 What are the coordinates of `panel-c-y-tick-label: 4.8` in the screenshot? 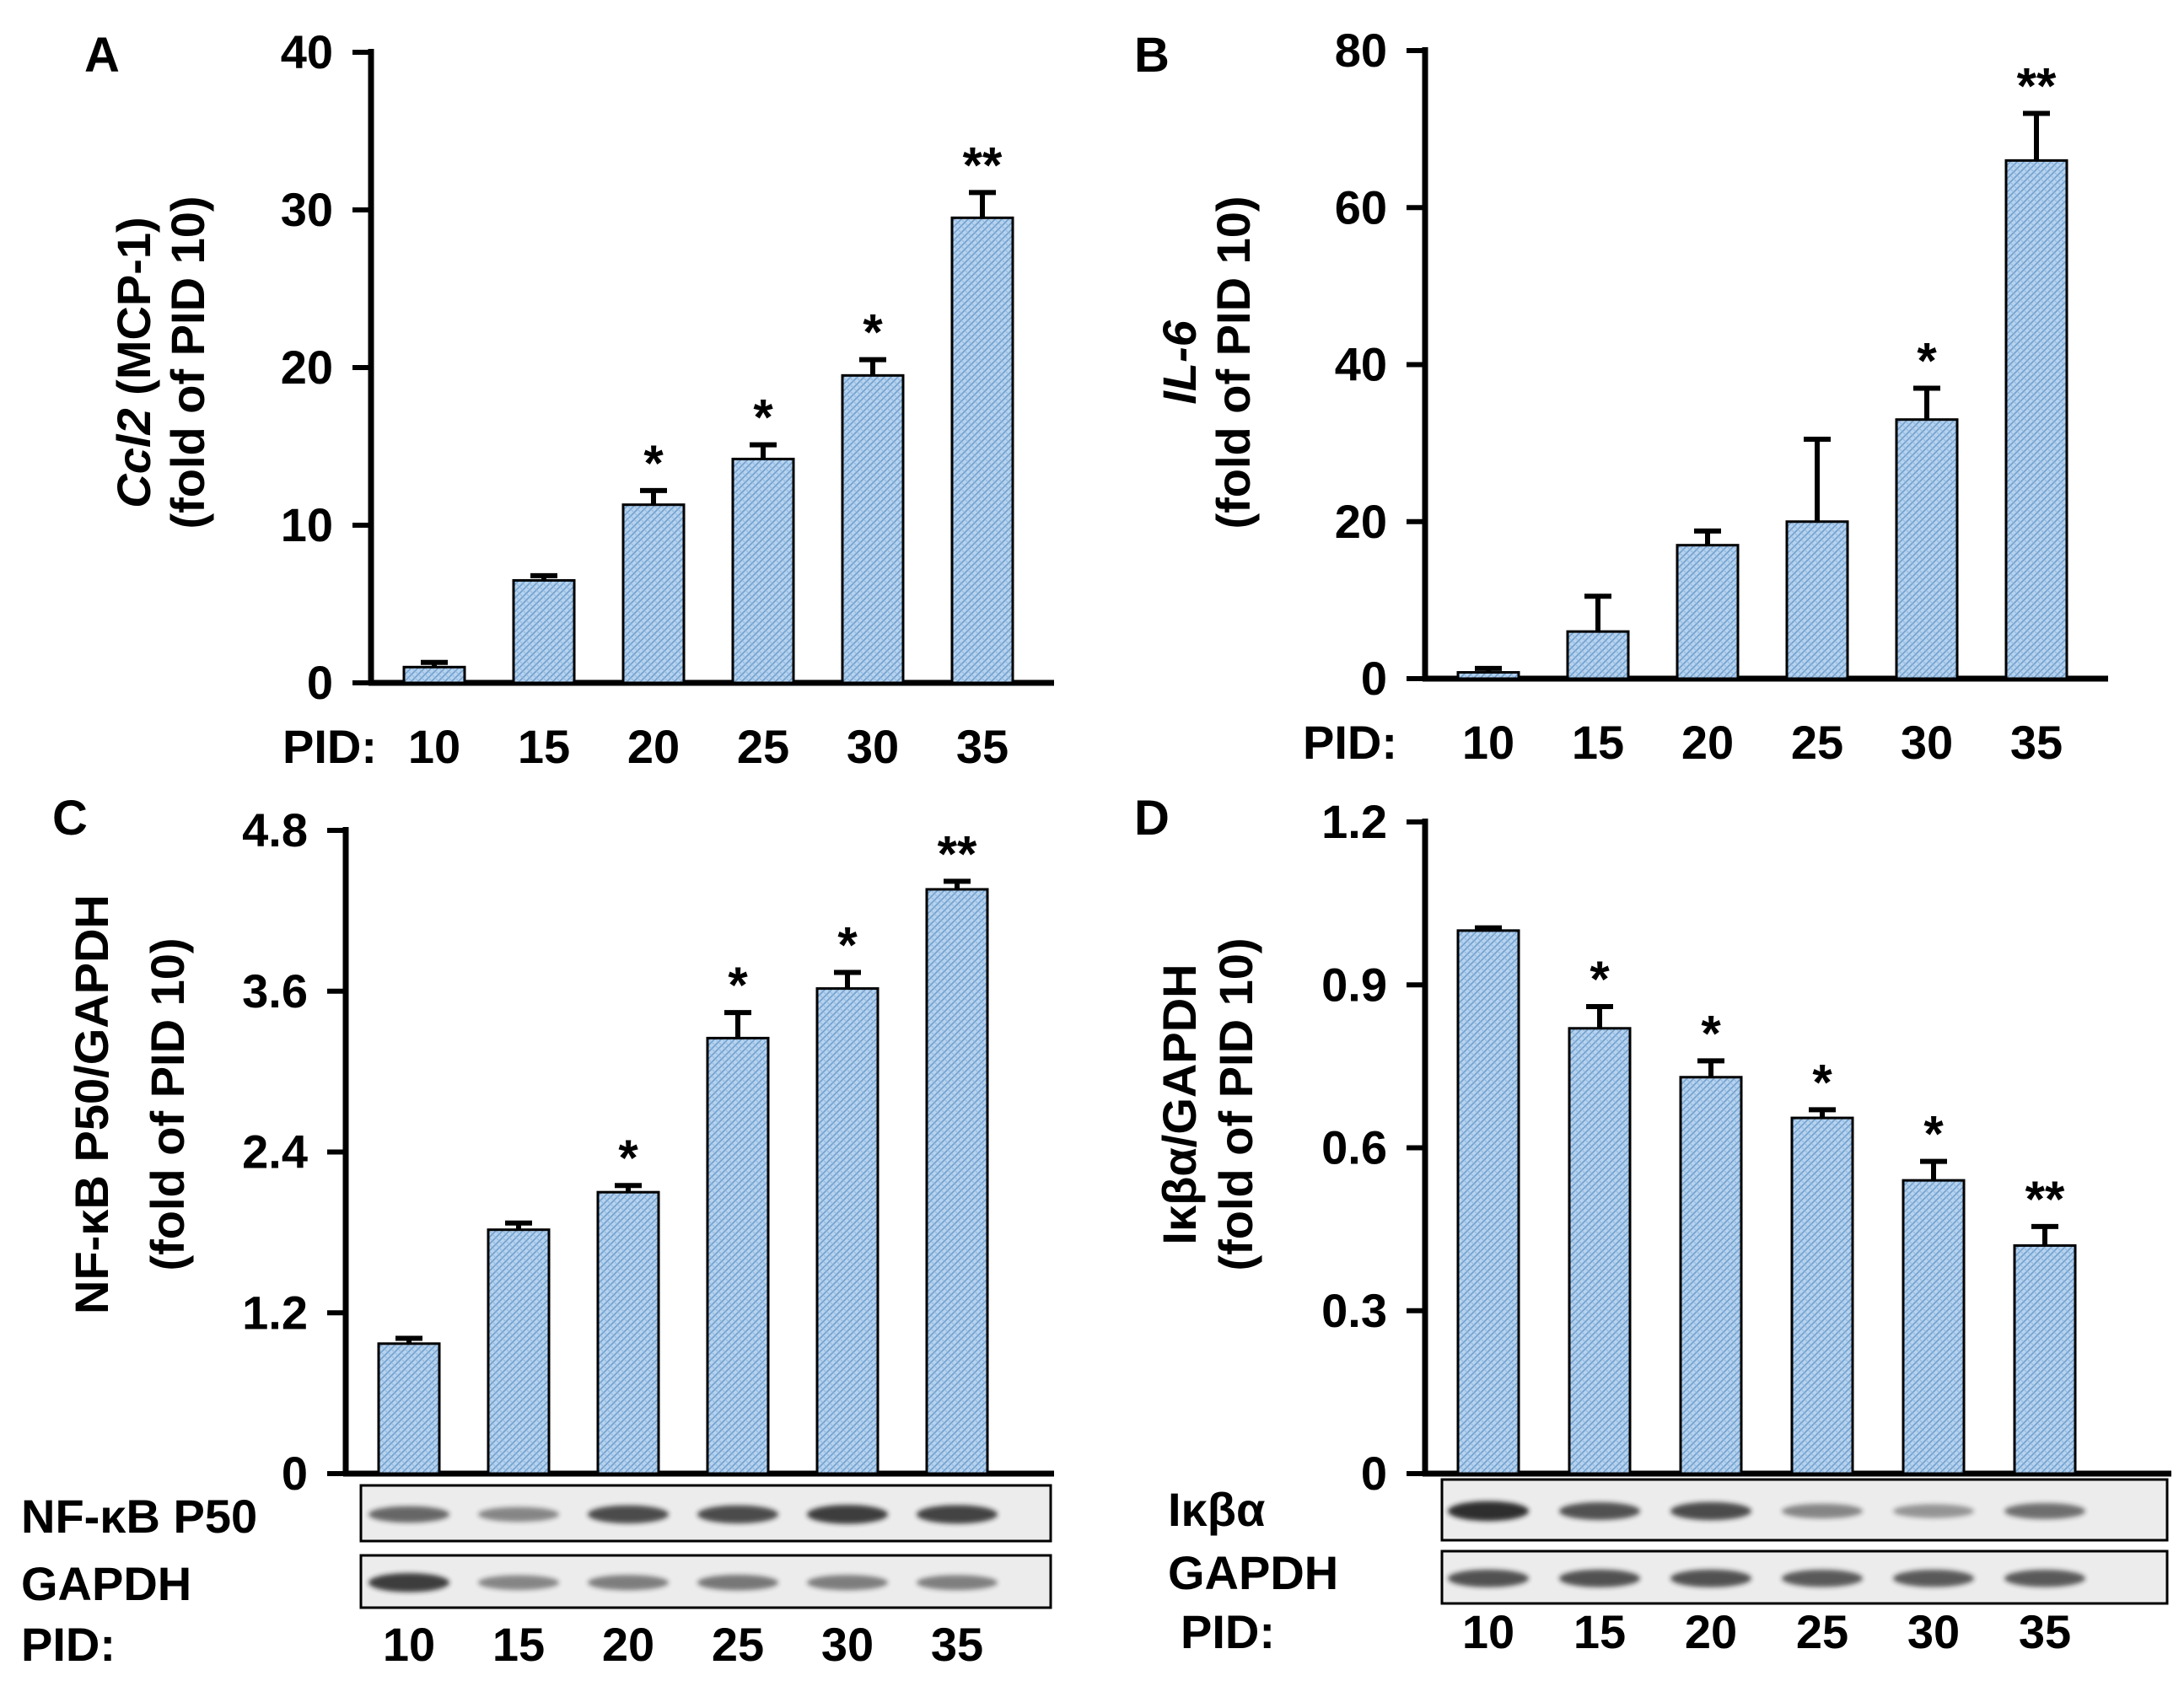 It's located at (275, 830).